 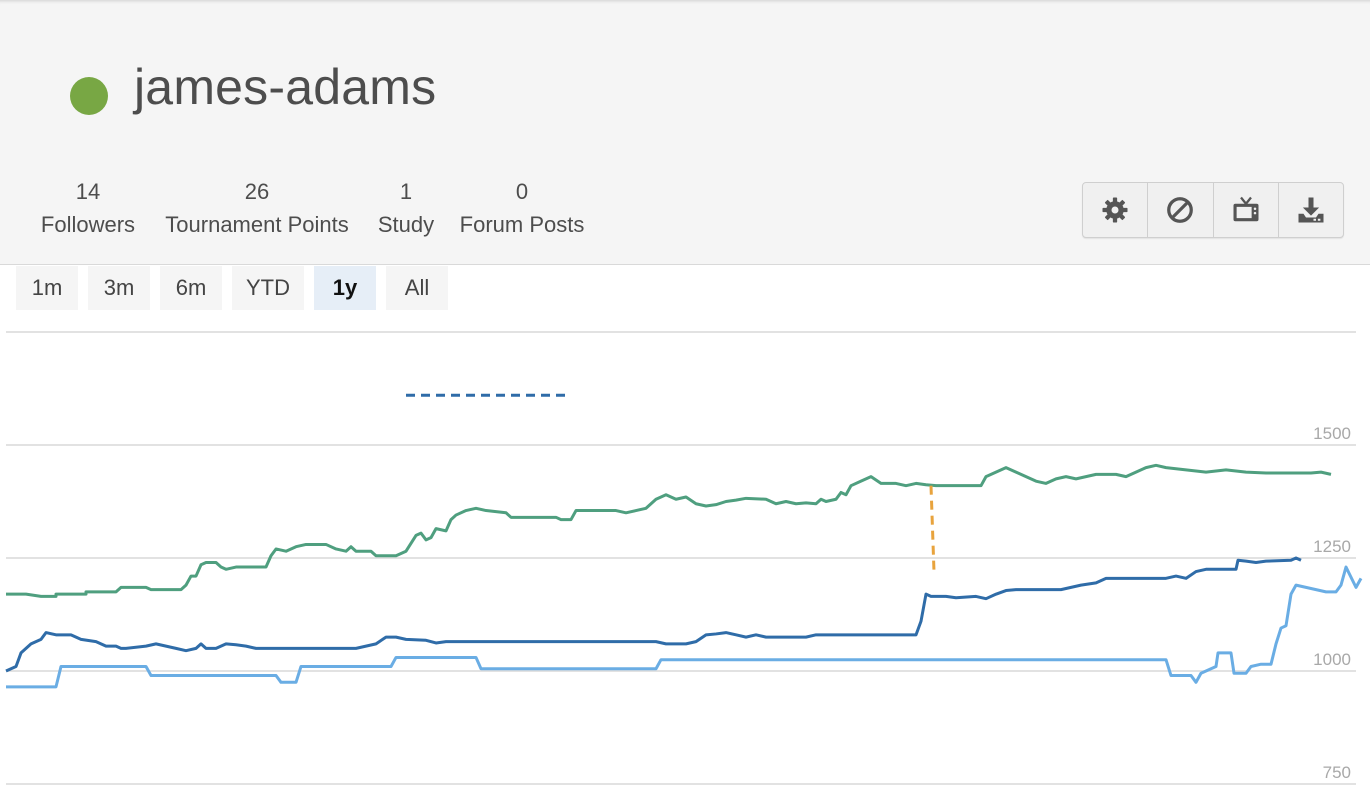 I want to click on preferences-button, so click(x=1116, y=210).